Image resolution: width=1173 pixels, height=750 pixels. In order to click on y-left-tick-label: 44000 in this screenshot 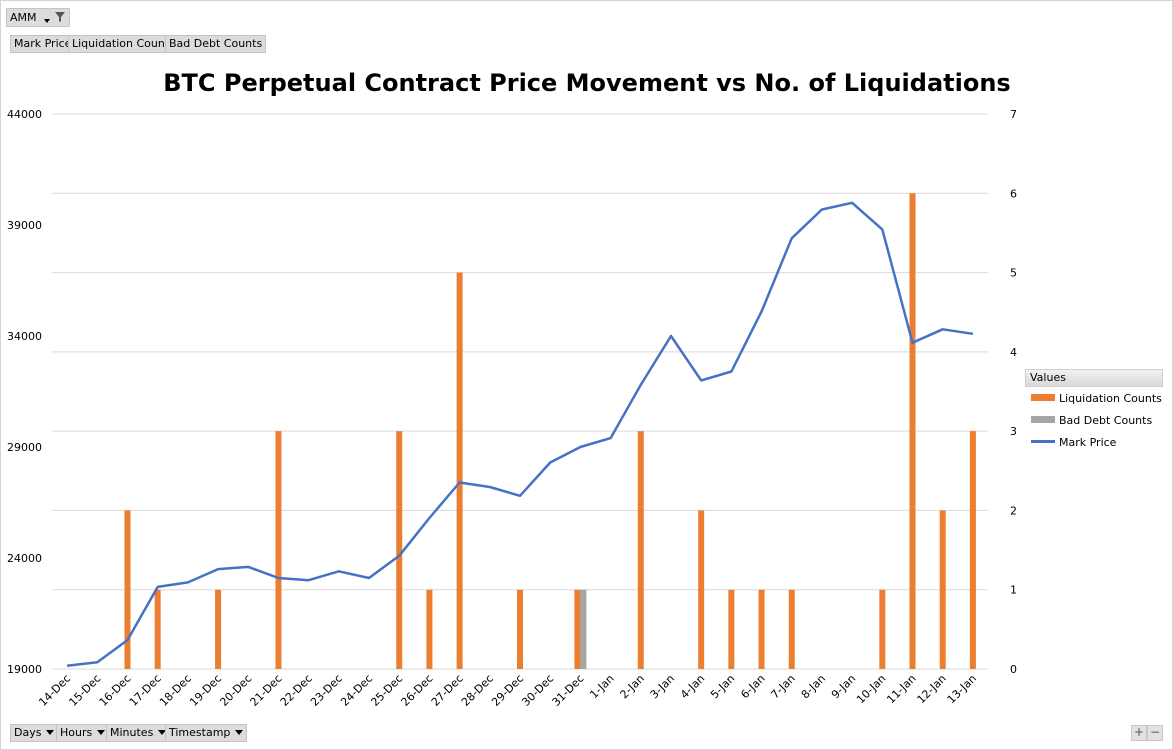, I will do `click(24, 114)`.